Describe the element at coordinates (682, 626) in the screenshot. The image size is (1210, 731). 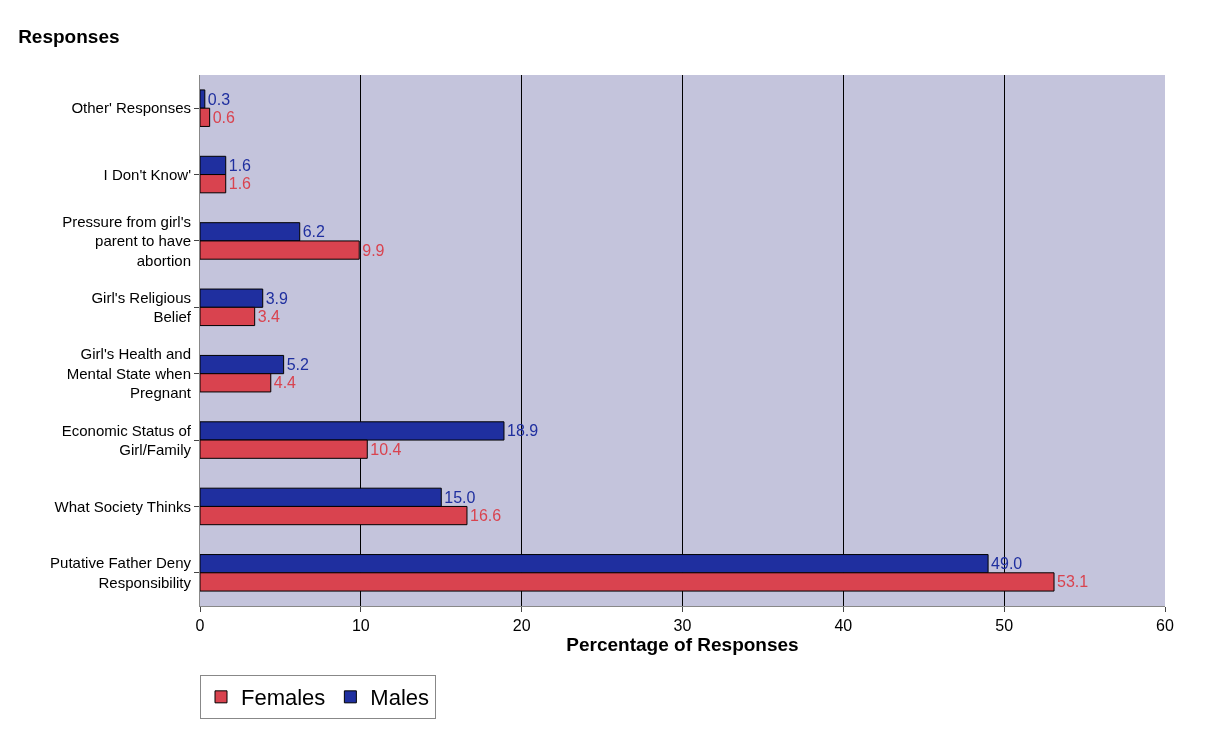
I see `x-tick-label: 30` at that location.